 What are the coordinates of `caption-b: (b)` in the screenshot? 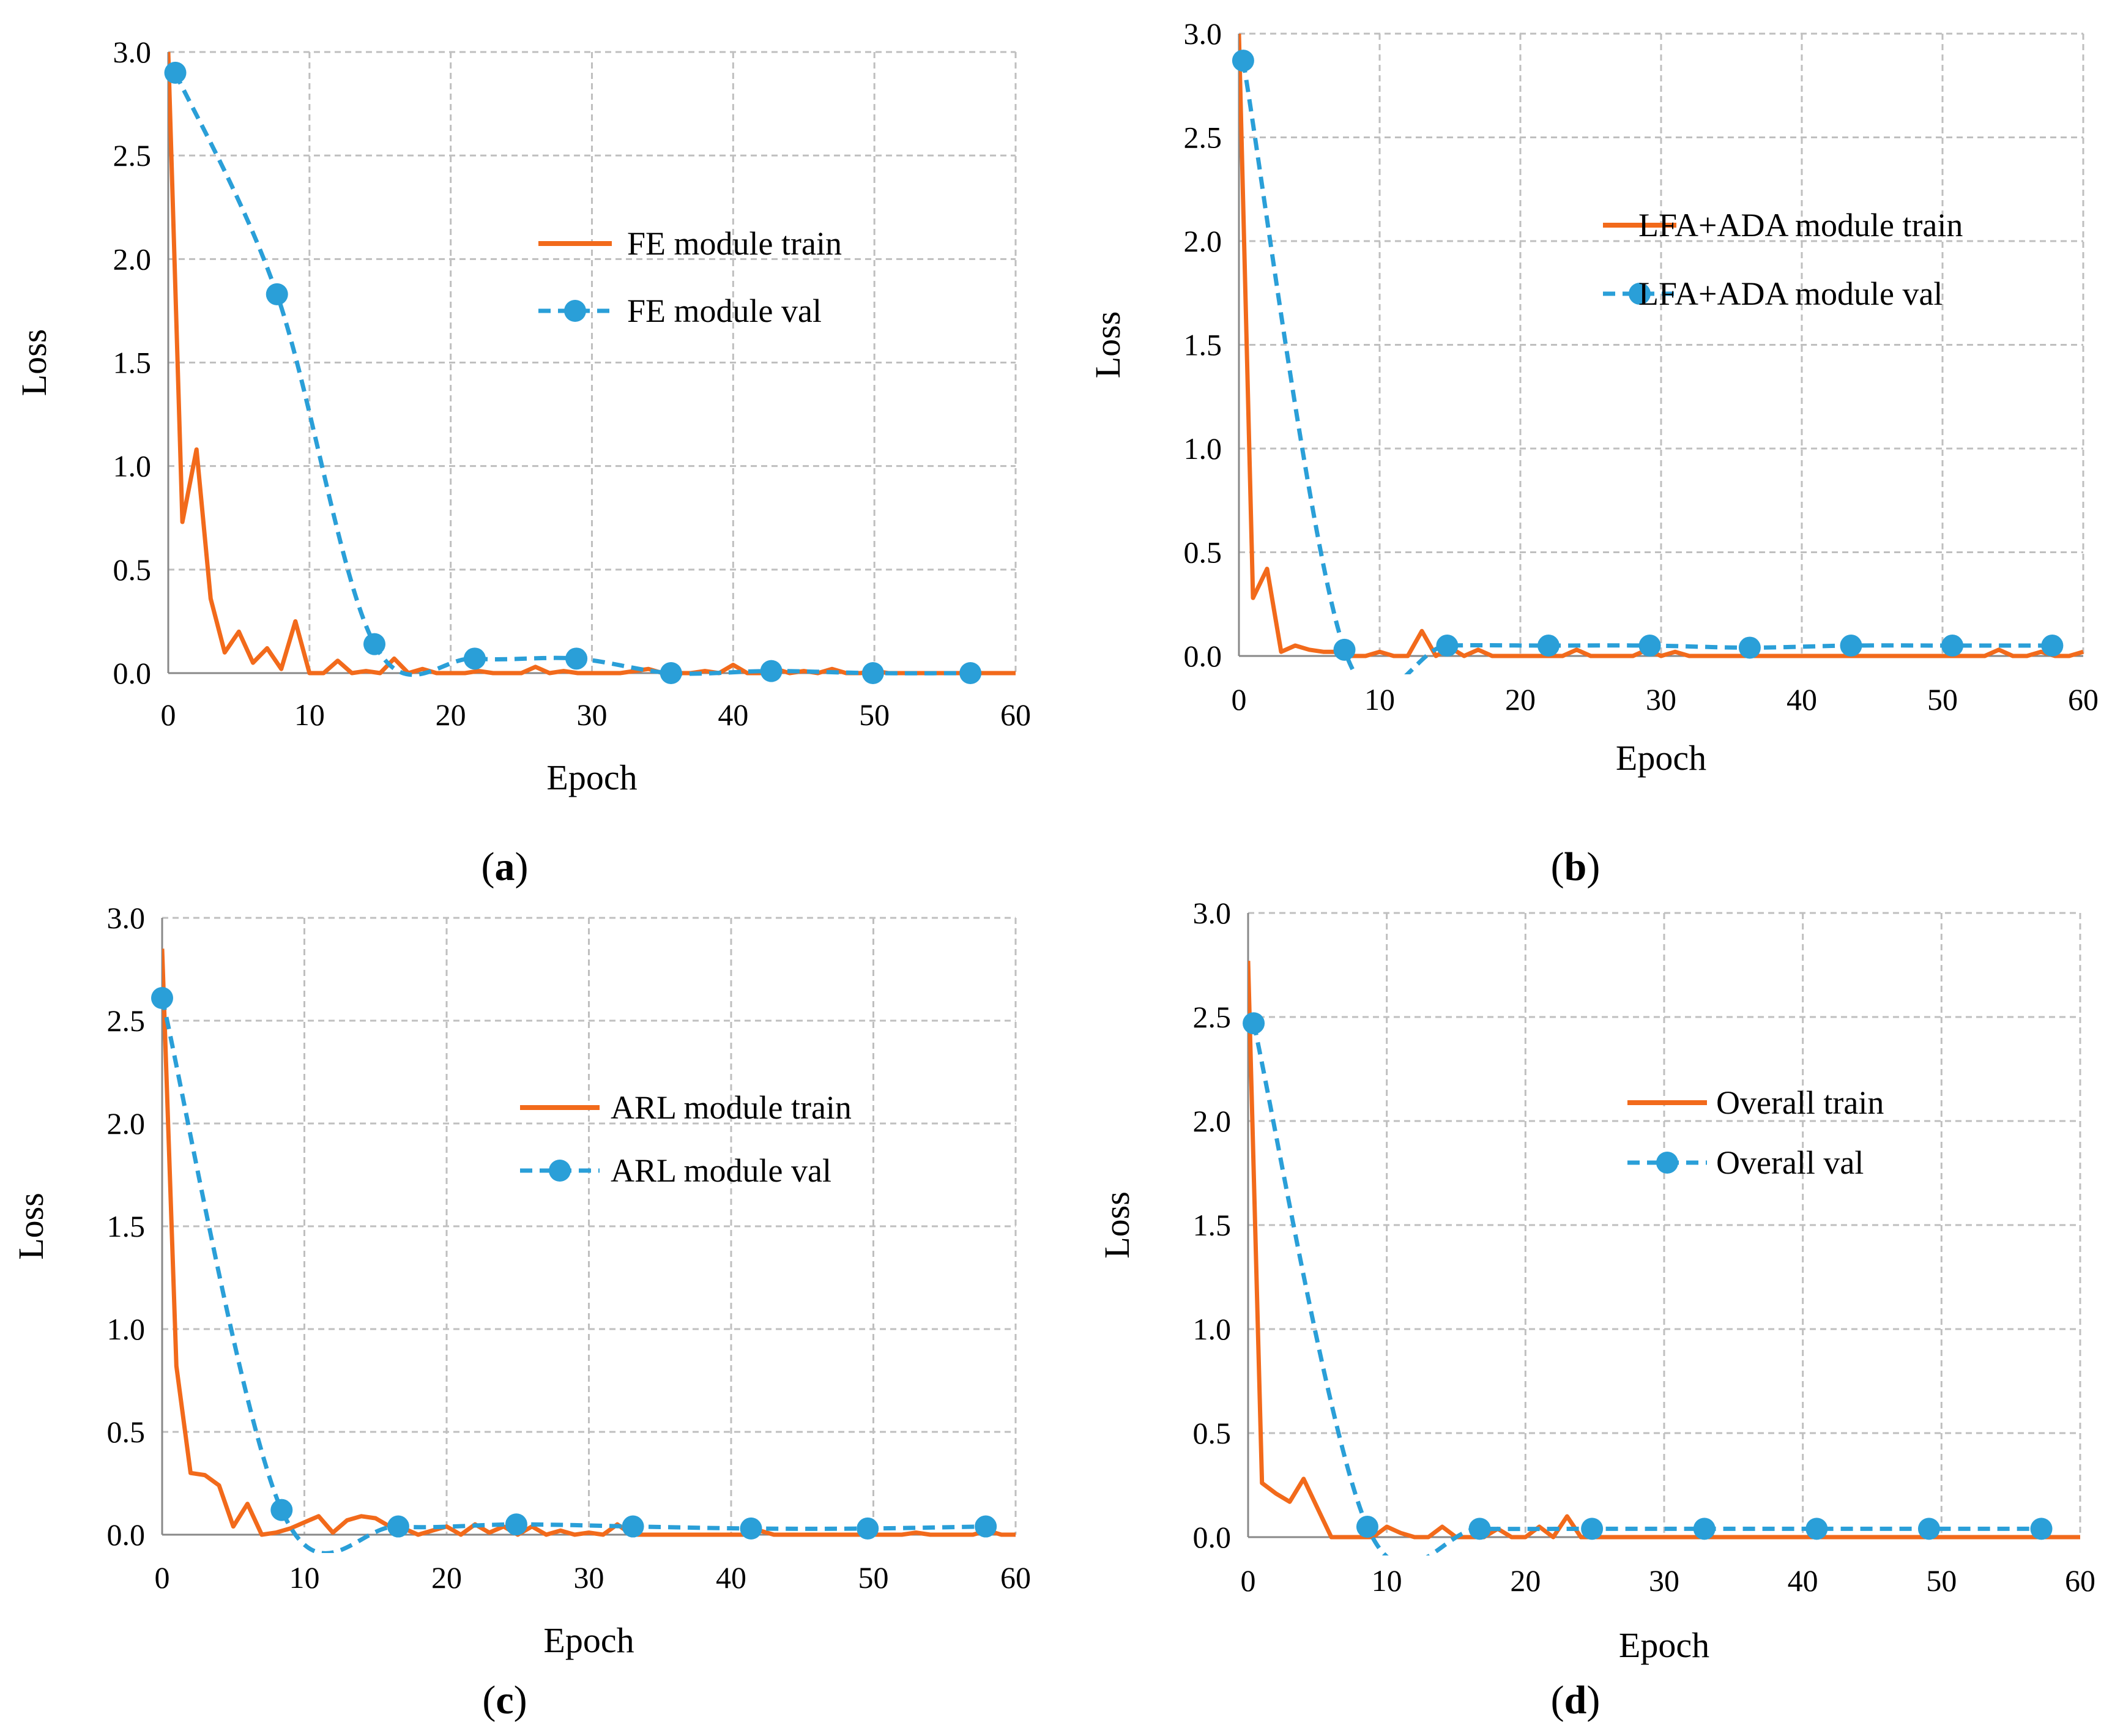 It's located at (1576, 866).